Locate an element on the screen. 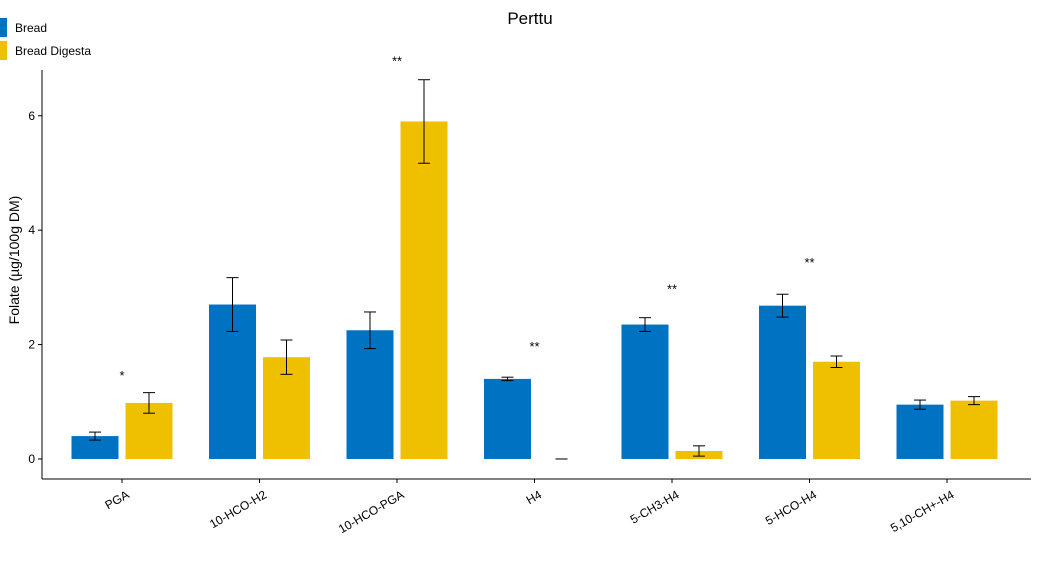  legend-label: Bread Digesta is located at coordinates (53, 51).